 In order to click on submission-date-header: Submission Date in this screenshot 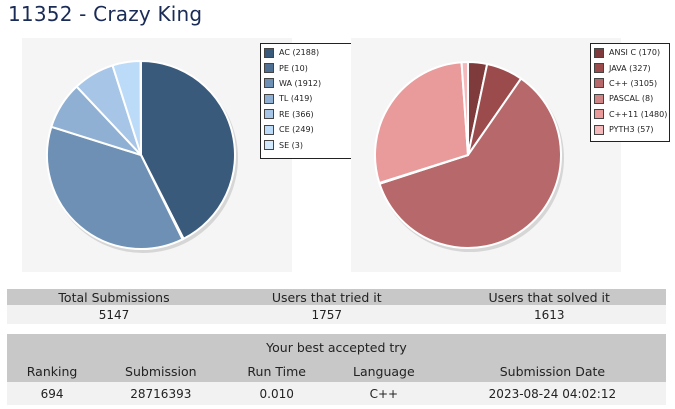, I will do `click(552, 371)`.